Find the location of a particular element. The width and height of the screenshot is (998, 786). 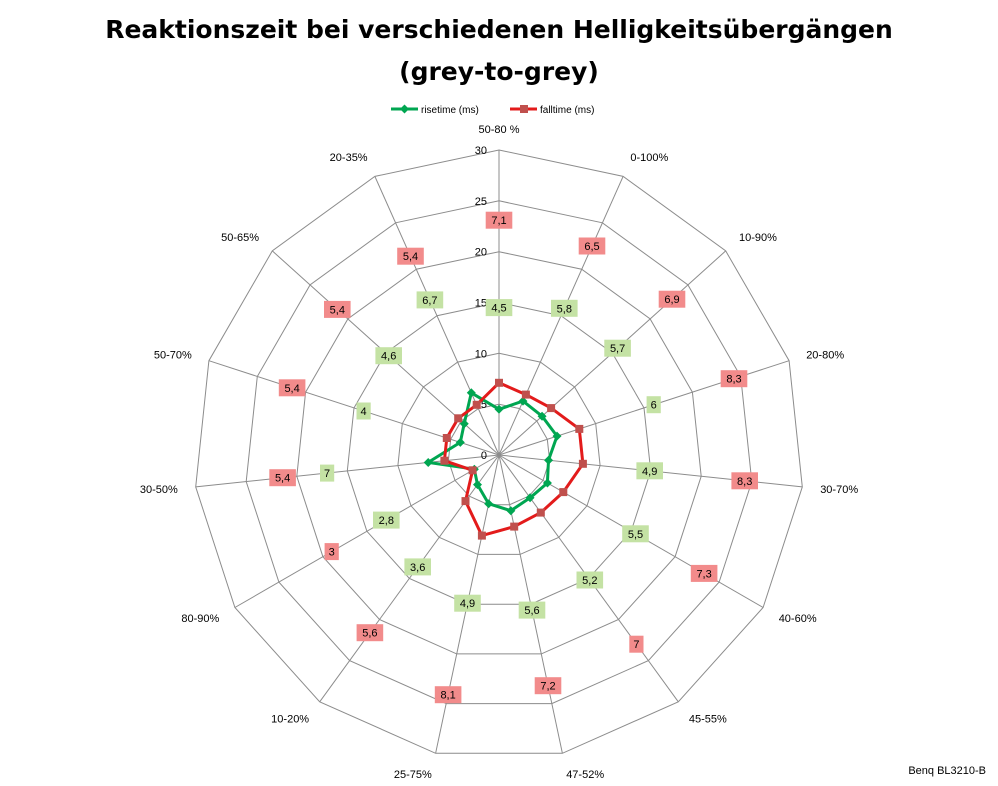

data-label-text: 6,7 is located at coordinates (429, 301).